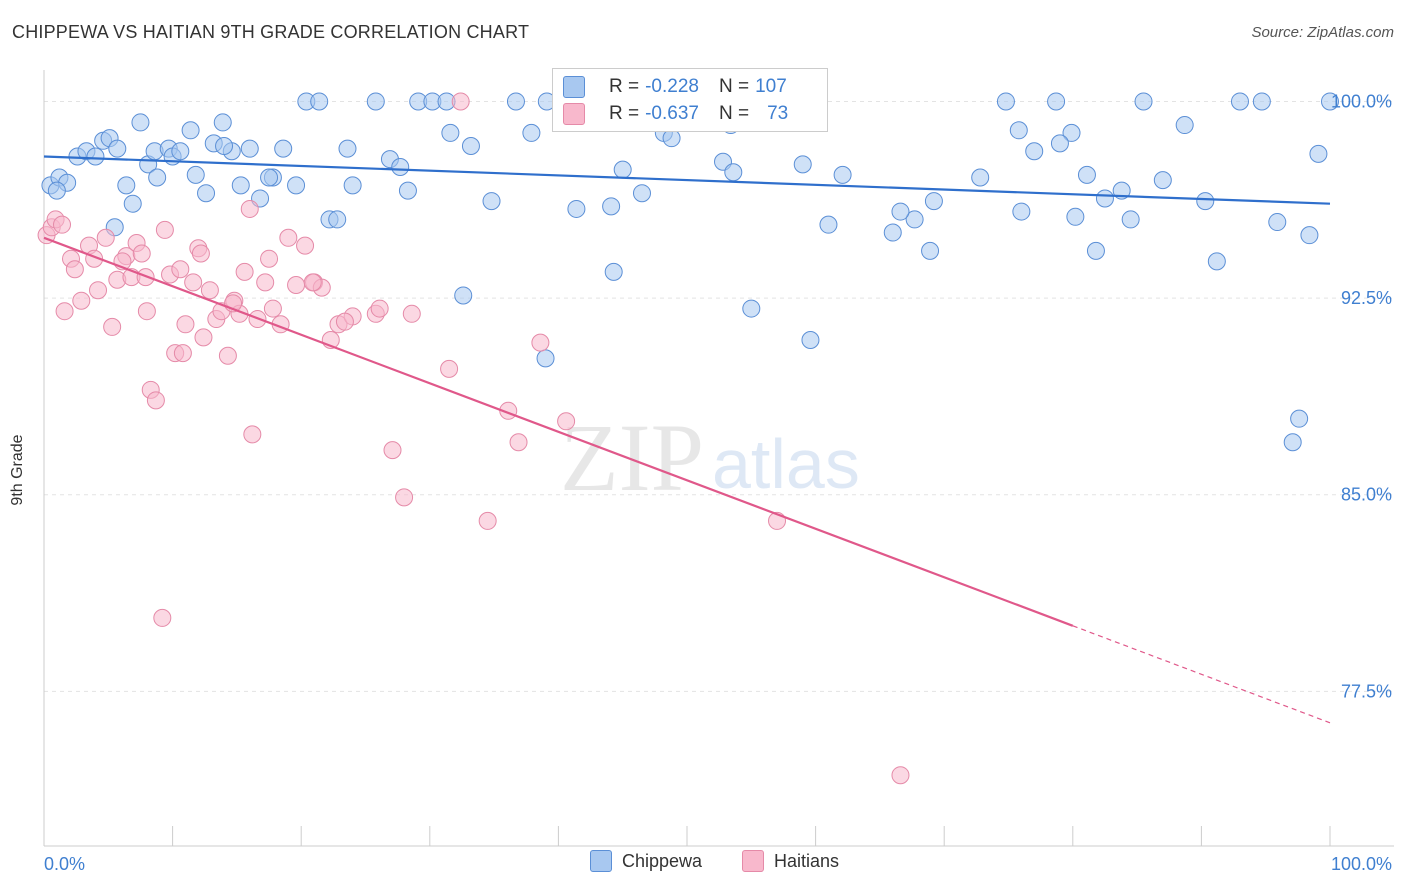 This screenshot has width=1406, height=892. I want to click on bottom-legend: Chippewa Haitians, so click(703, 865).